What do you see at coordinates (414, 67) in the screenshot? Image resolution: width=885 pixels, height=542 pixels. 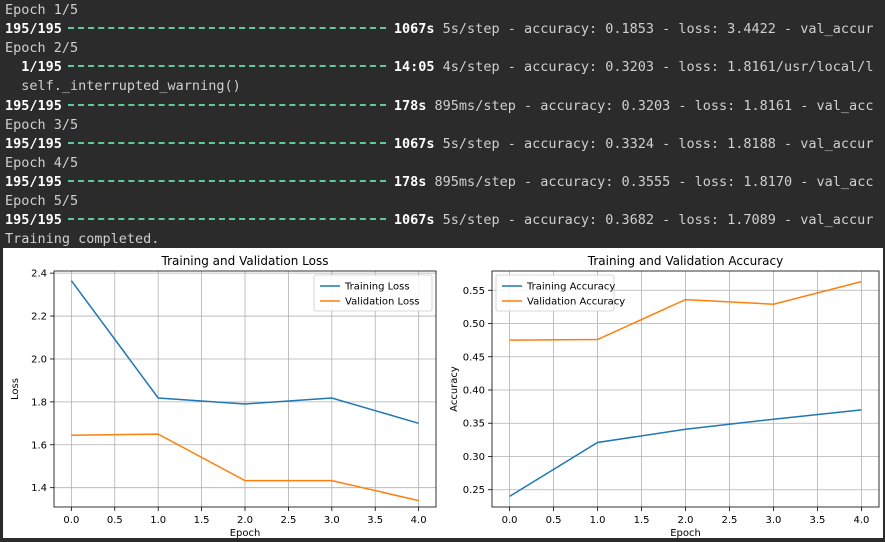 I see `elapsed-time: 14:05` at bounding box center [414, 67].